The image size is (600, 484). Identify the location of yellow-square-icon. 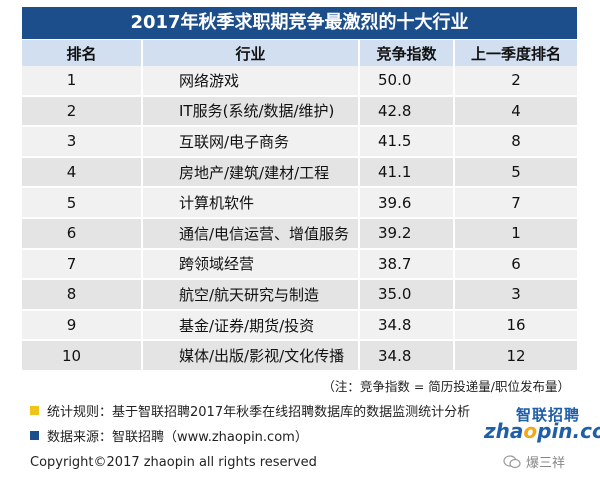
(34, 410).